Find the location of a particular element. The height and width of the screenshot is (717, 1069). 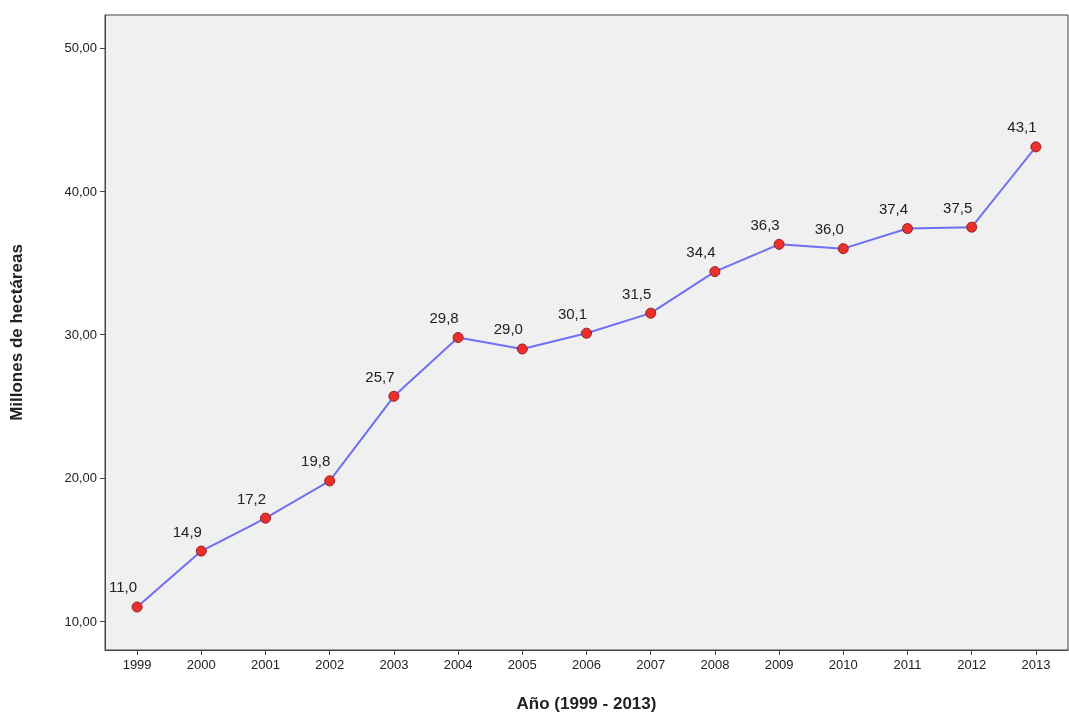

x-tick-label: 2001 is located at coordinates (265, 664).